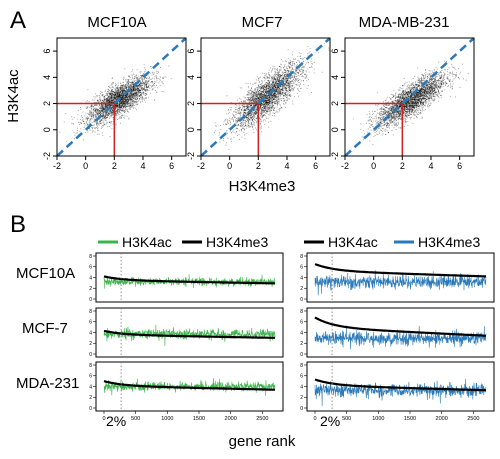 The height and width of the screenshot is (459, 500). What do you see at coordinates (116, 421) in the screenshot?
I see `annotation-2pct-left: 2%` at bounding box center [116, 421].